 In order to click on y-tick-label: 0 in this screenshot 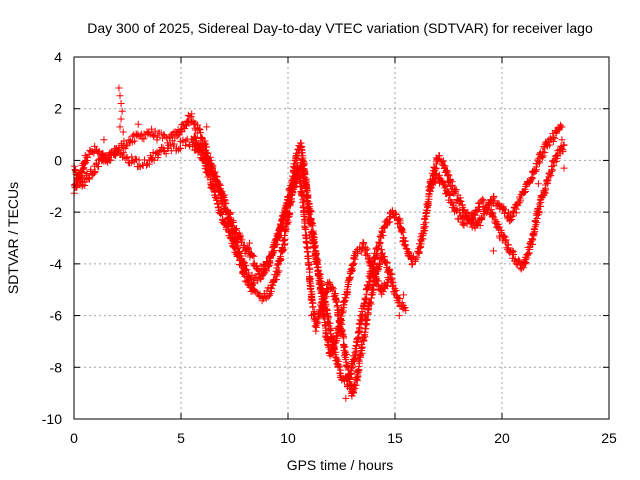, I will do `click(58, 160)`.